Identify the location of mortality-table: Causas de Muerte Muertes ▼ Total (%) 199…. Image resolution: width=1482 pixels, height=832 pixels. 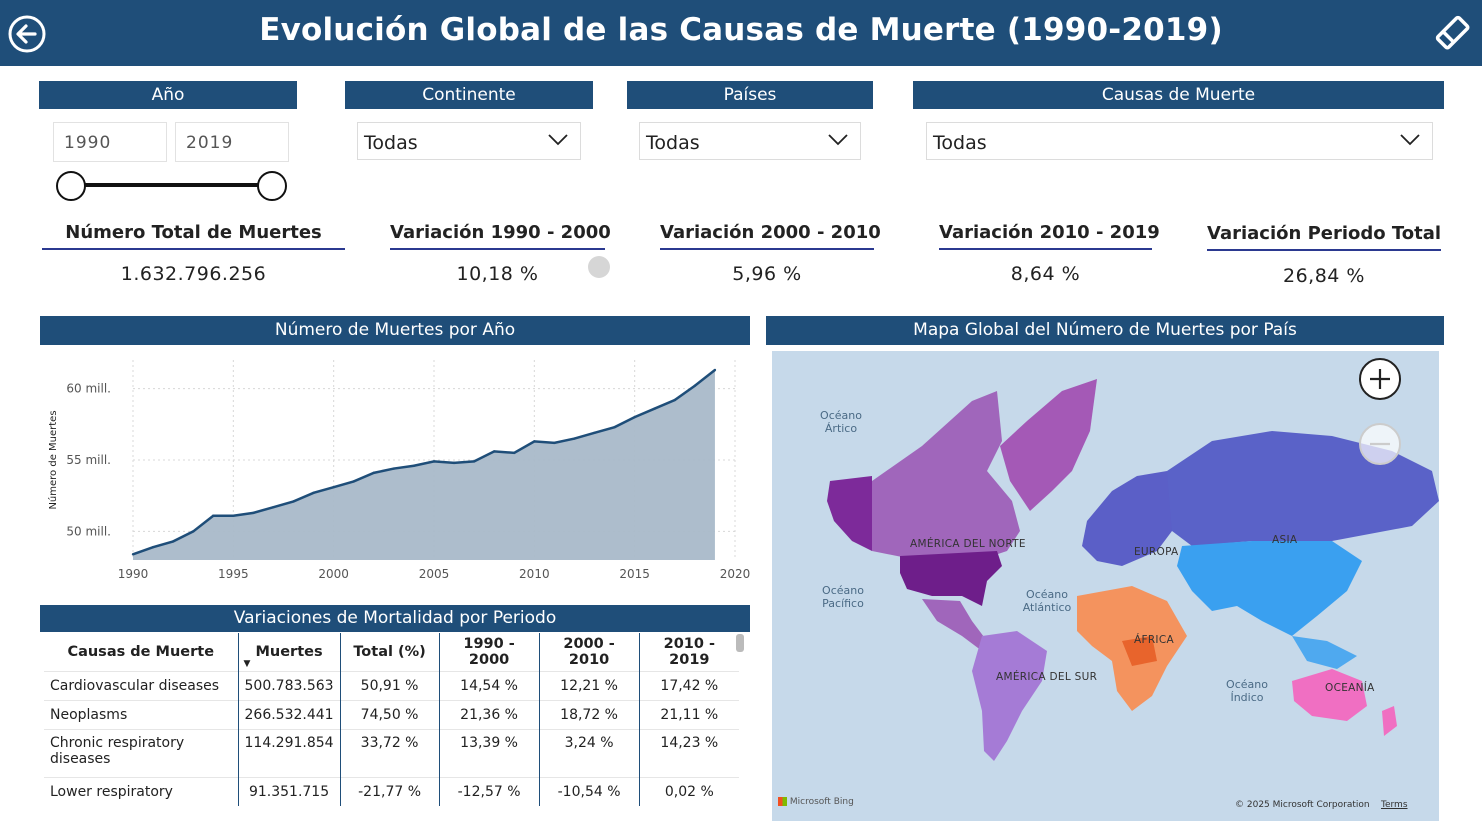
(392, 719).